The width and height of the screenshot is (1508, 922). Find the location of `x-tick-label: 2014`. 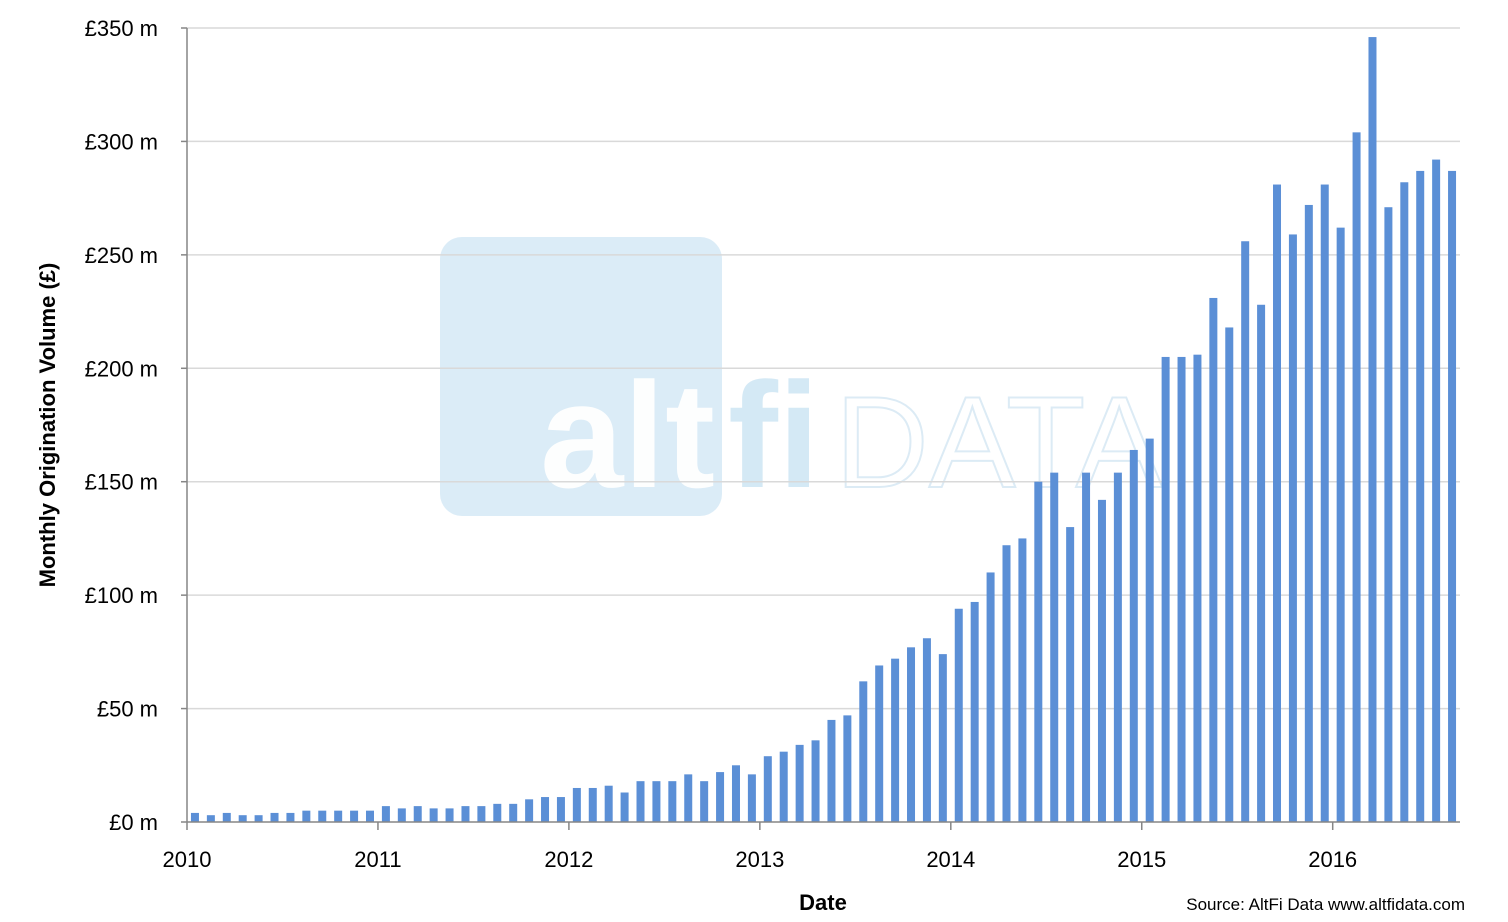

x-tick-label: 2014 is located at coordinates (950, 859).